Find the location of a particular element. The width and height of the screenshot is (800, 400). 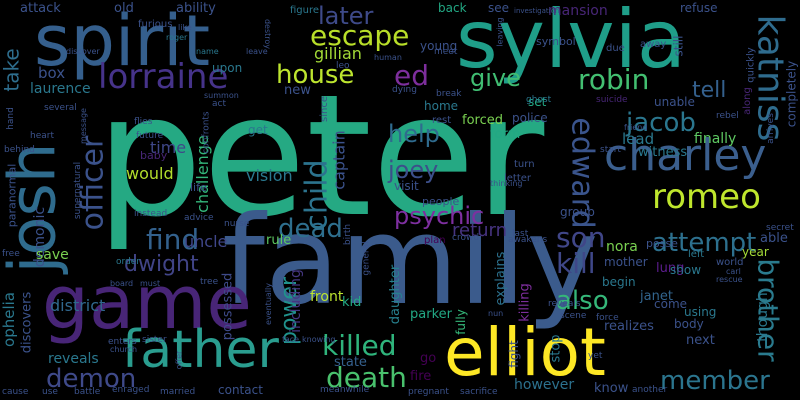

word: paranormal is located at coordinates (12, 195).